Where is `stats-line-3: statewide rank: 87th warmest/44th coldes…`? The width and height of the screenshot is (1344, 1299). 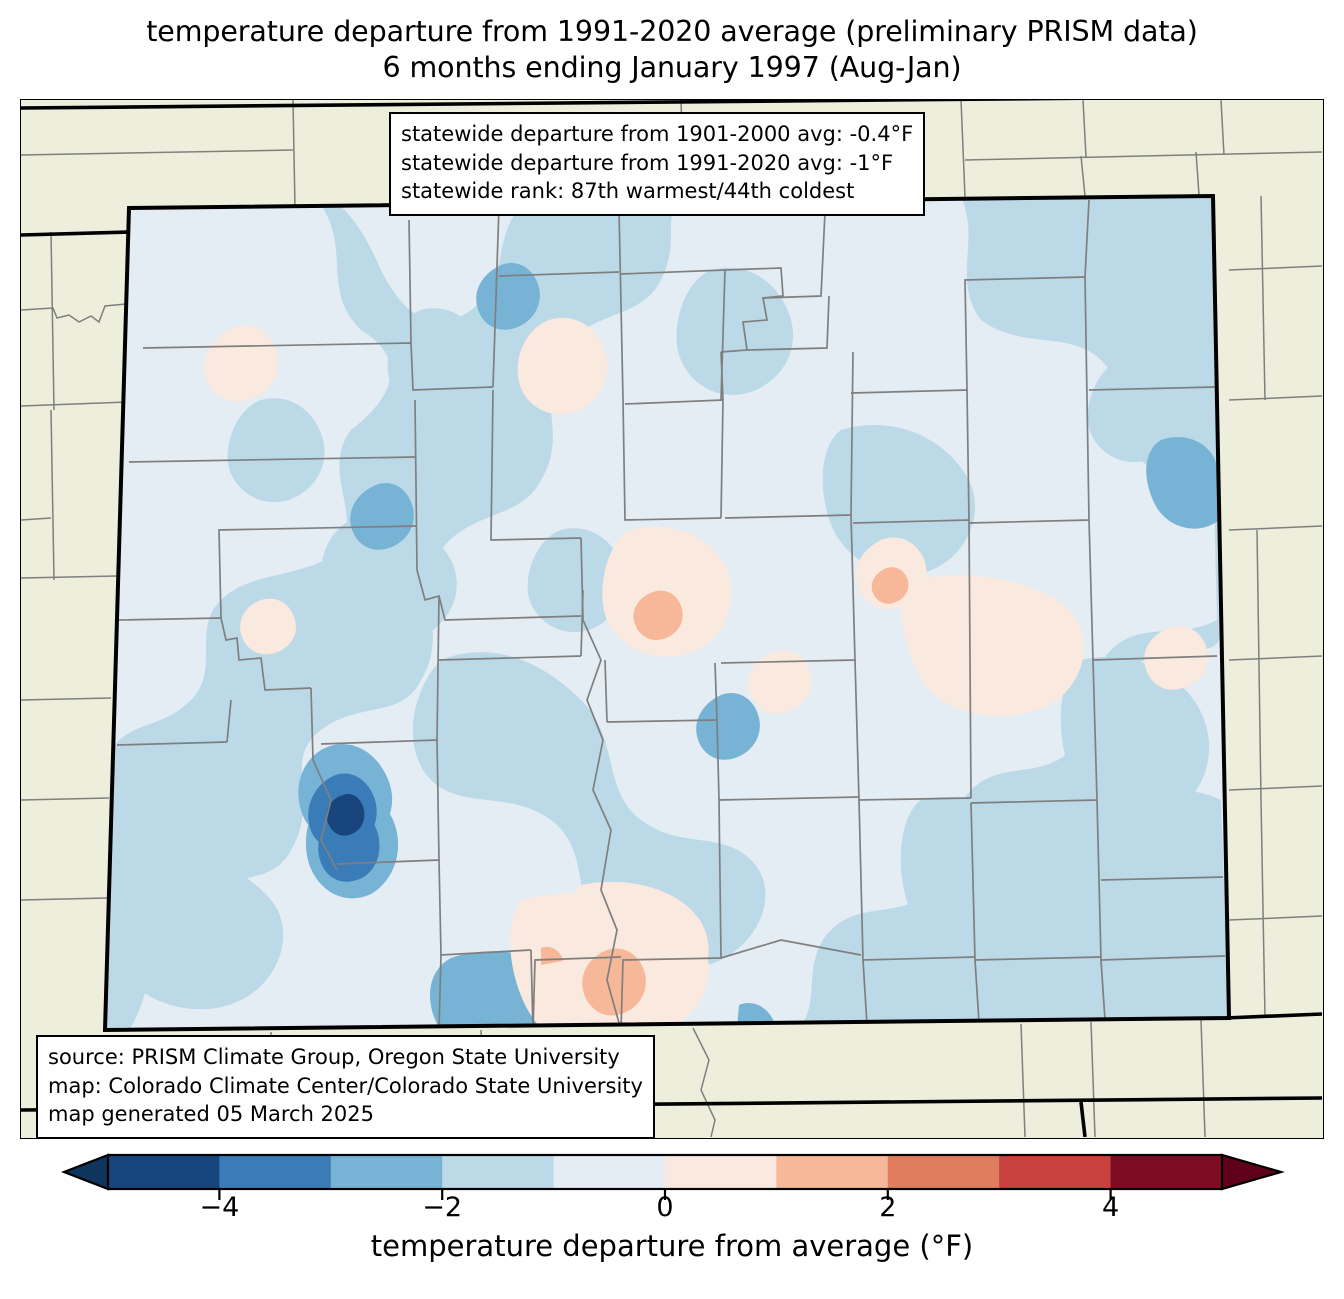
stats-line-3: statewide rank: 87th warmest/44th coldes… is located at coordinates (628, 191).